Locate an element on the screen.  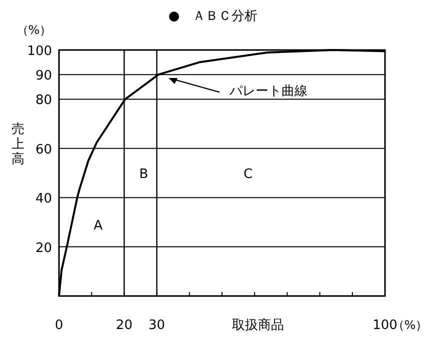
x-tick-label: 100 is located at coordinates (385, 325).